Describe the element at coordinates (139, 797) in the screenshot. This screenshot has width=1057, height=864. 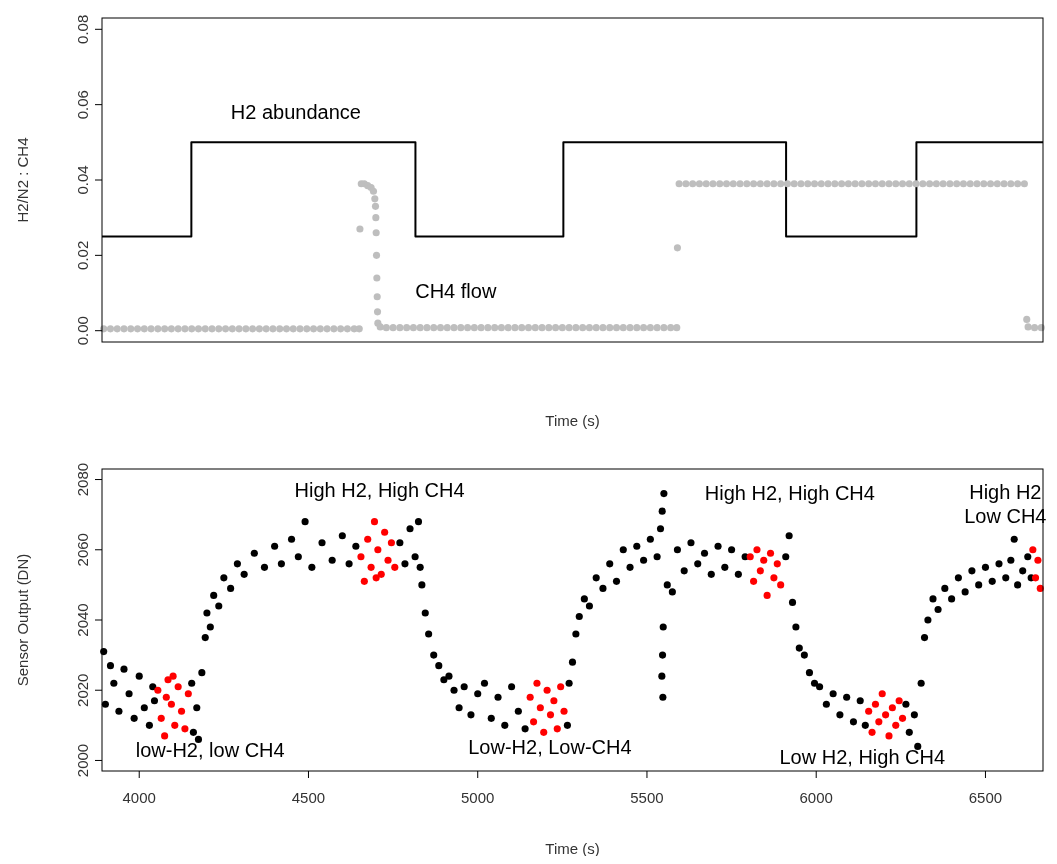
I see `x-tick-label: 4000` at that location.